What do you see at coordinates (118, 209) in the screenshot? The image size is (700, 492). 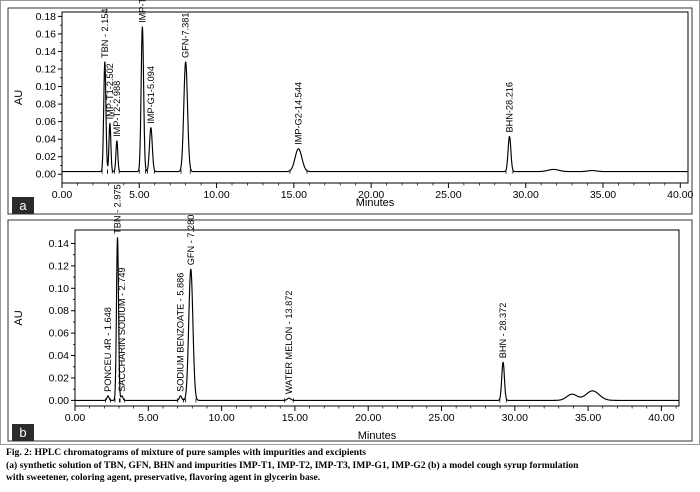 I see `peak-label: TBN - 2.975` at bounding box center [118, 209].